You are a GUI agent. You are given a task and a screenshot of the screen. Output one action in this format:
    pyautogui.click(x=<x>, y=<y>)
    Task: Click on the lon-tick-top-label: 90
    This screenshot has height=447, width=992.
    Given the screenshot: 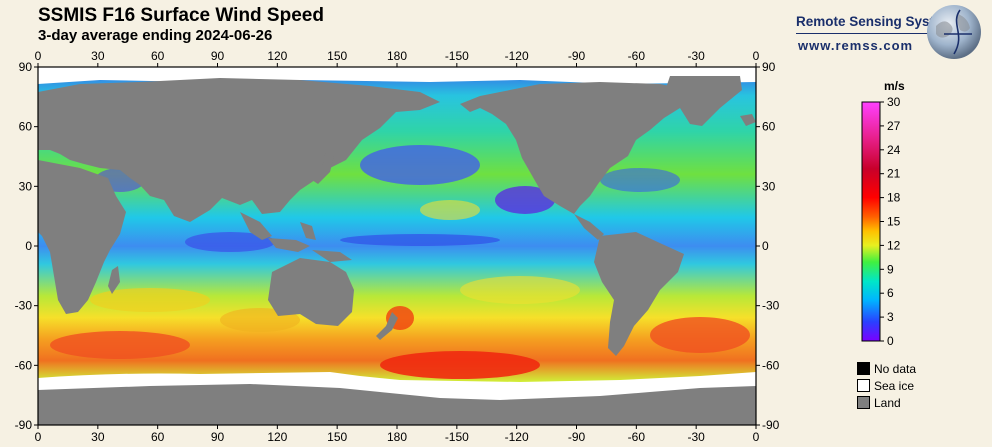 What is the action you would take?
    pyautogui.click(x=218, y=56)
    